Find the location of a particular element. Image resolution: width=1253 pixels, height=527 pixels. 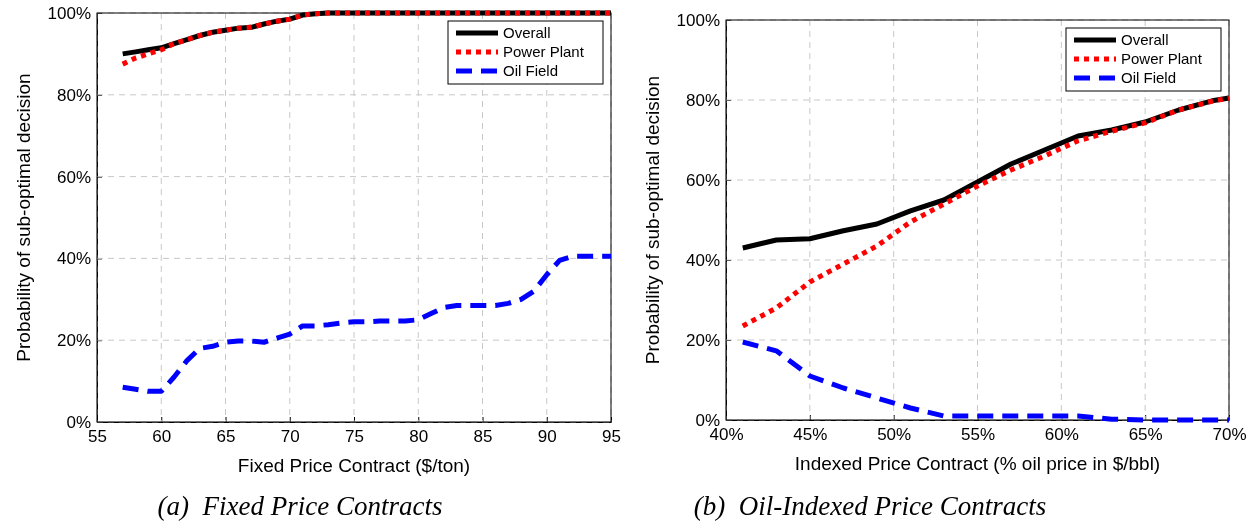

x-axis-title: Indexed Price Contract (% oil price in $/bbl) is located at coordinates (977, 463).